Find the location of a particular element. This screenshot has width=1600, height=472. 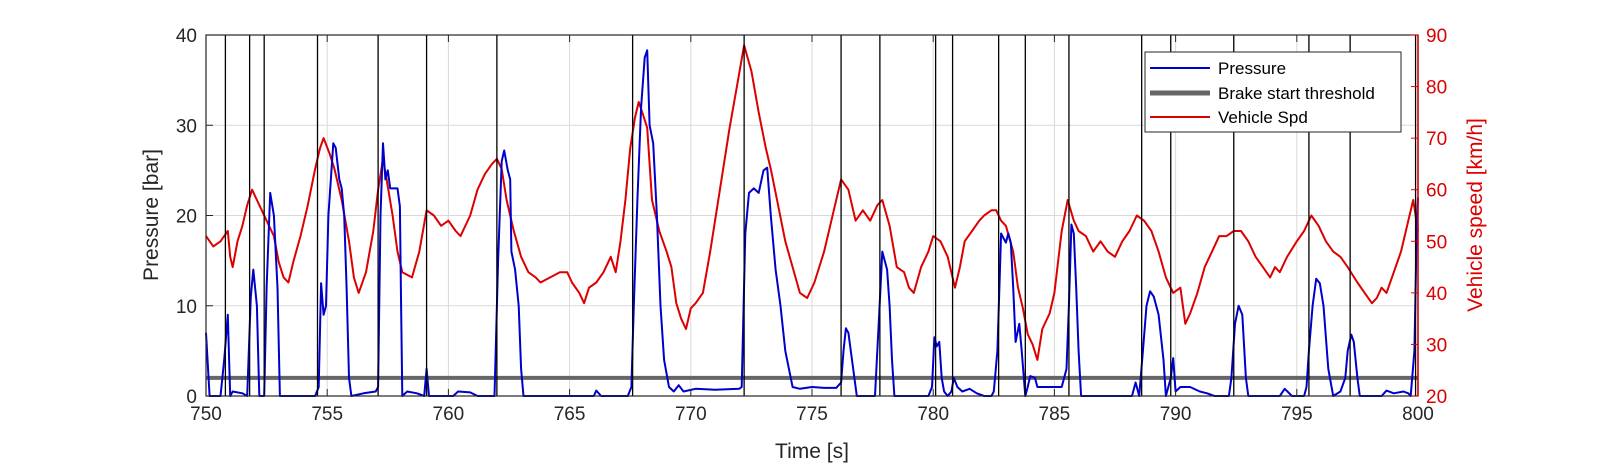

x-tick-label: 755 is located at coordinates (327, 414).